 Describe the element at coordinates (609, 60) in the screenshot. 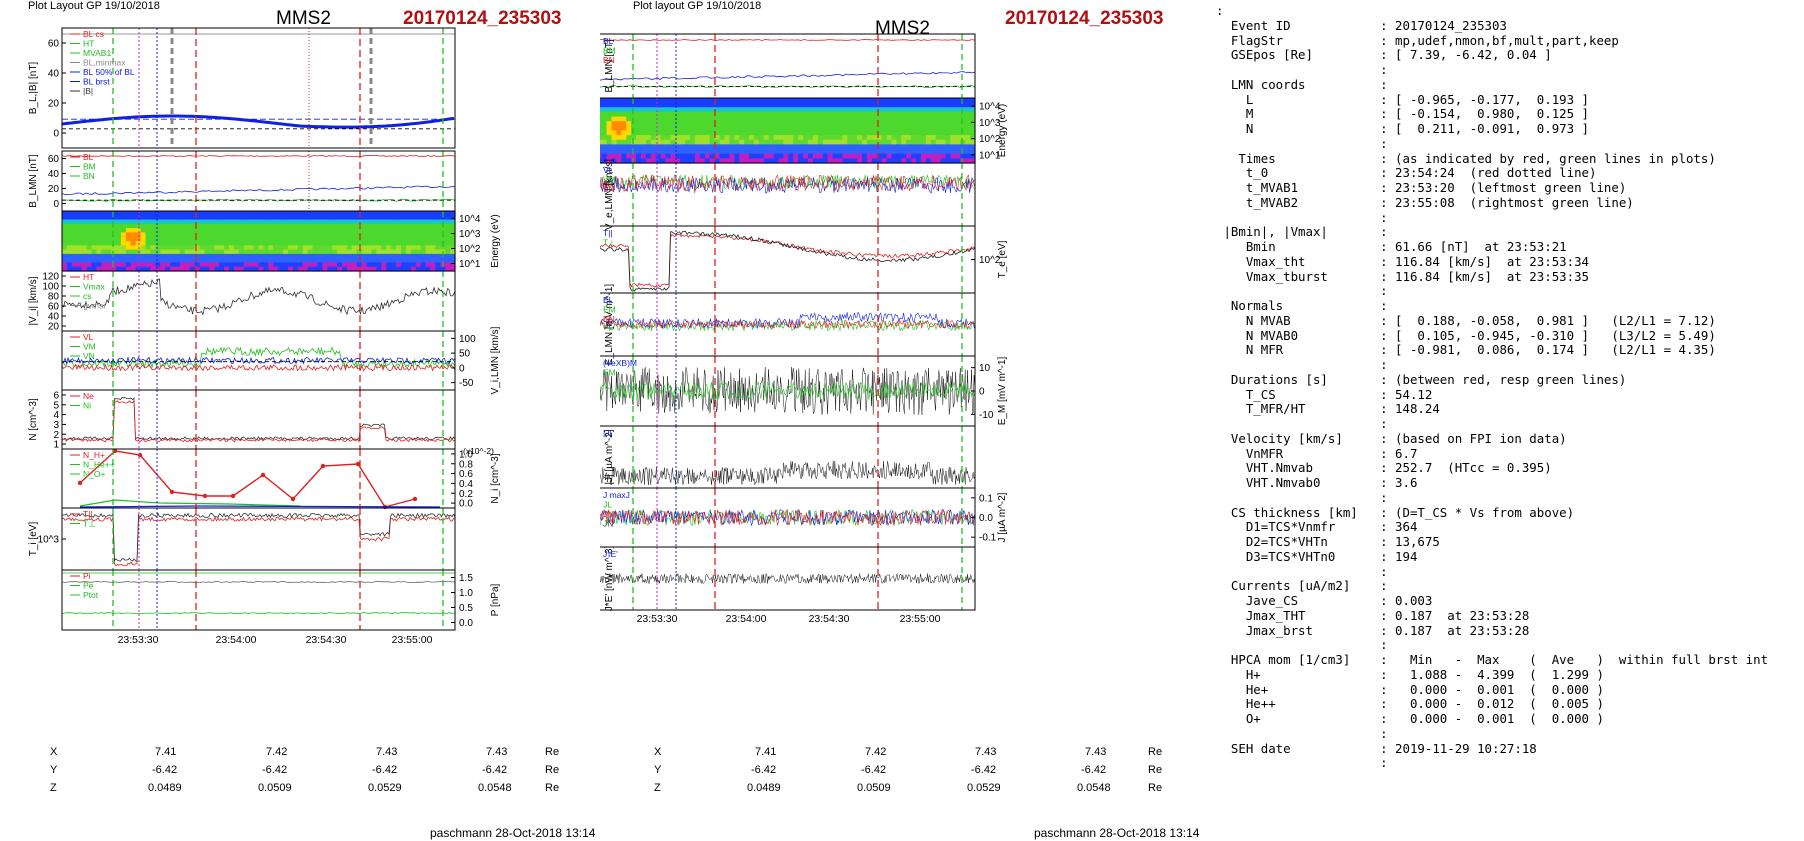

I see `mid-legend-entry: BN` at that location.